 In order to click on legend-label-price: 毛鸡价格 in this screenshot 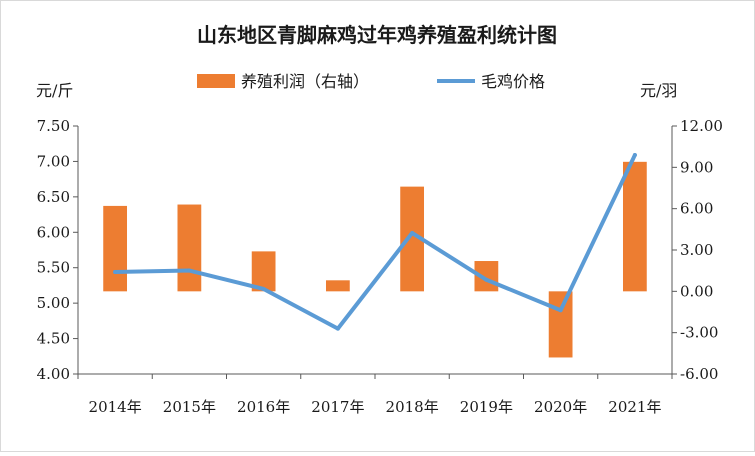, I will do `click(513, 81)`.